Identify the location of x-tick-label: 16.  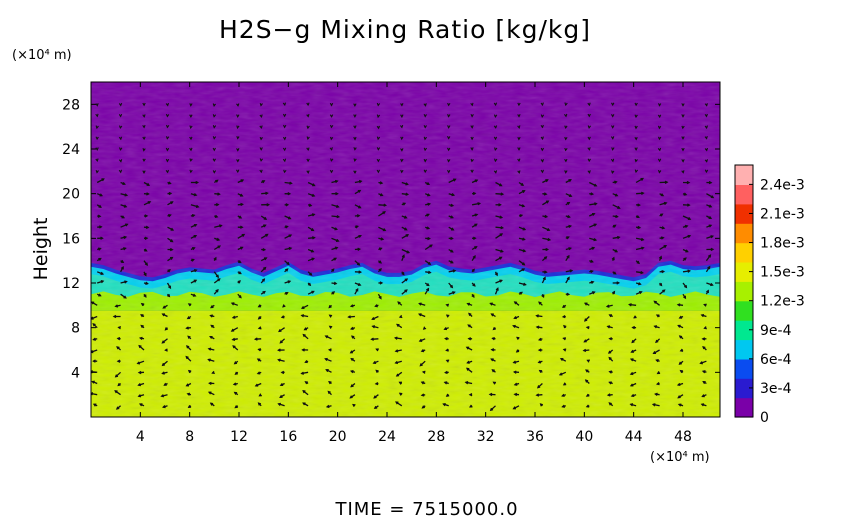
(288, 437).